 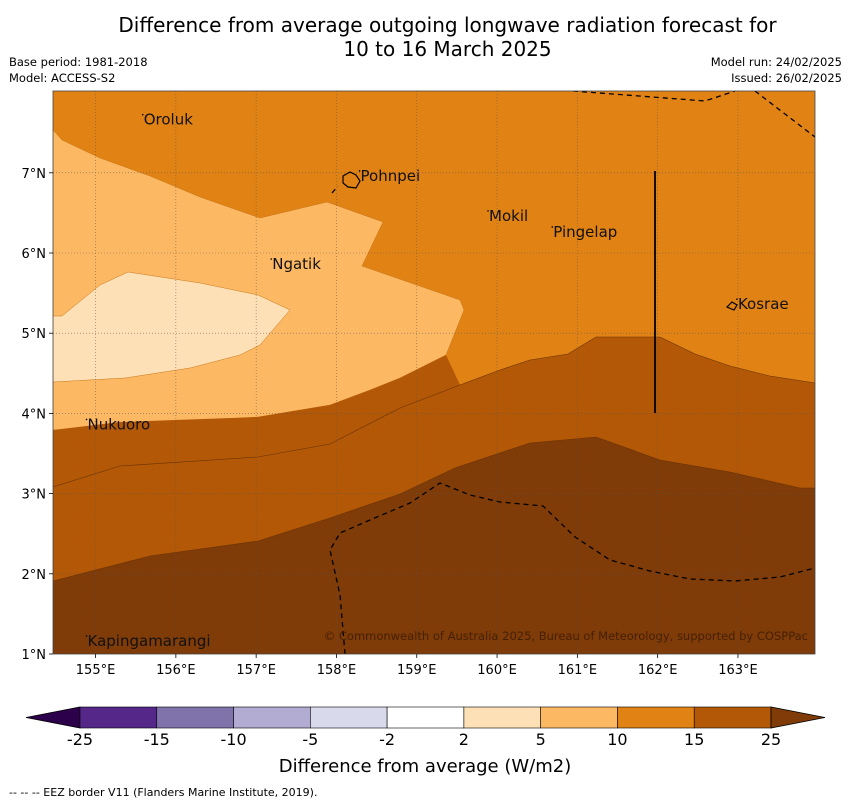 I want to click on pohnpei-island-outline, so click(x=351, y=180).